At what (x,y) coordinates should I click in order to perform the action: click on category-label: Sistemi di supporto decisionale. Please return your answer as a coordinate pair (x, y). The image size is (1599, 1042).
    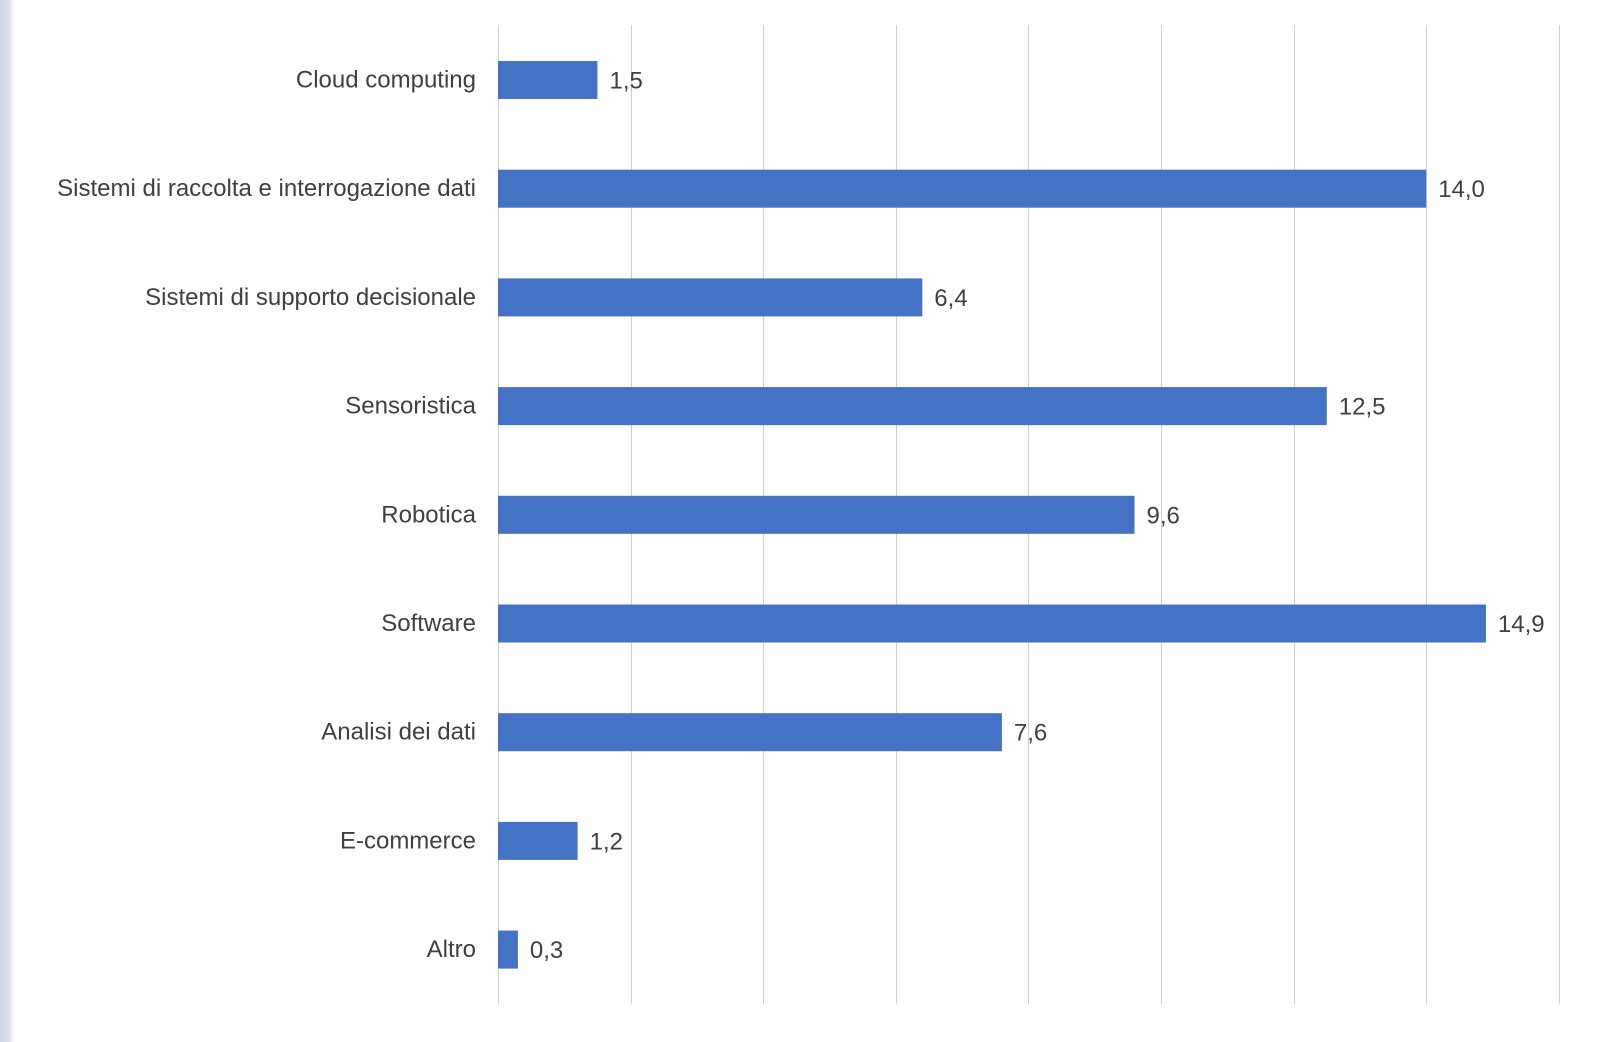
    Looking at the image, I should click on (310, 297).